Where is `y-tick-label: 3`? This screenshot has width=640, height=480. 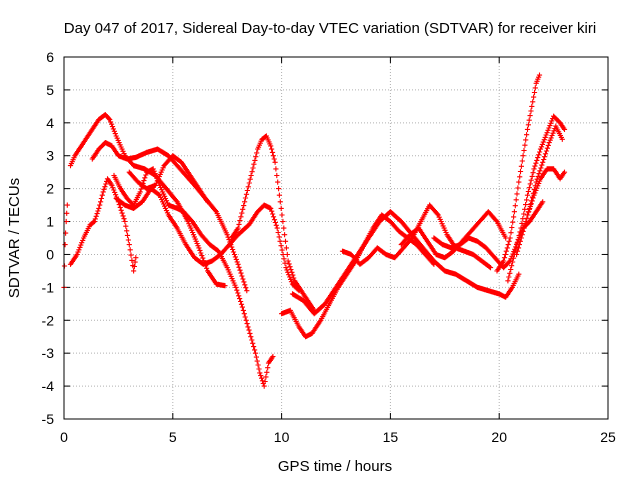
y-tick-label: 3 is located at coordinates (50, 156).